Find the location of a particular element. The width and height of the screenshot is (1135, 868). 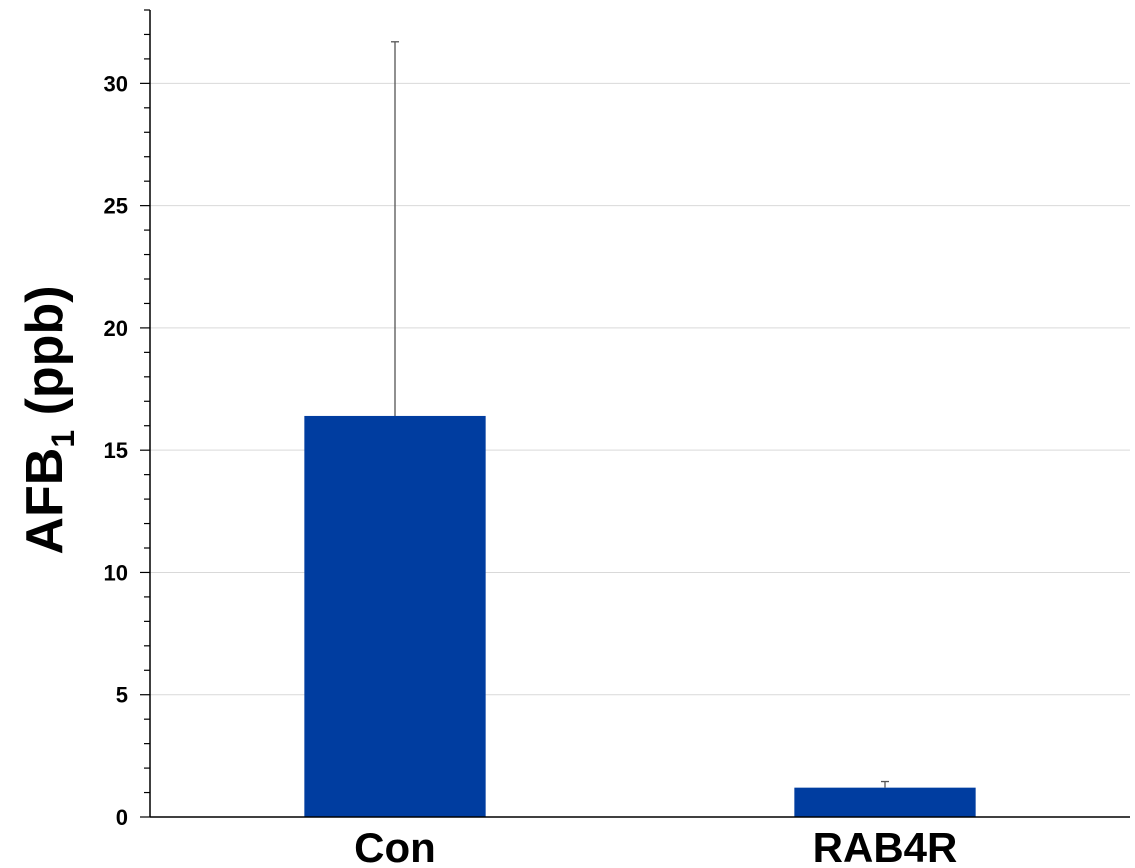

y-axis-title-subscript: 1 is located at coordinates (63, 439).